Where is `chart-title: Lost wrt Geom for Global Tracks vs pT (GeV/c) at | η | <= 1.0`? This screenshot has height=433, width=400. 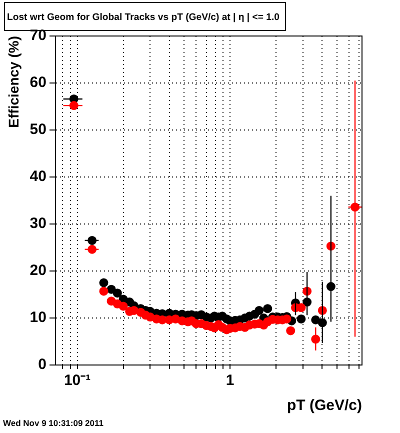 chart-title: Lost wrt Geom for Global Tracks vs pT (GeV/c) at | η | <= 1.0 is located at coordinates (143, 17).